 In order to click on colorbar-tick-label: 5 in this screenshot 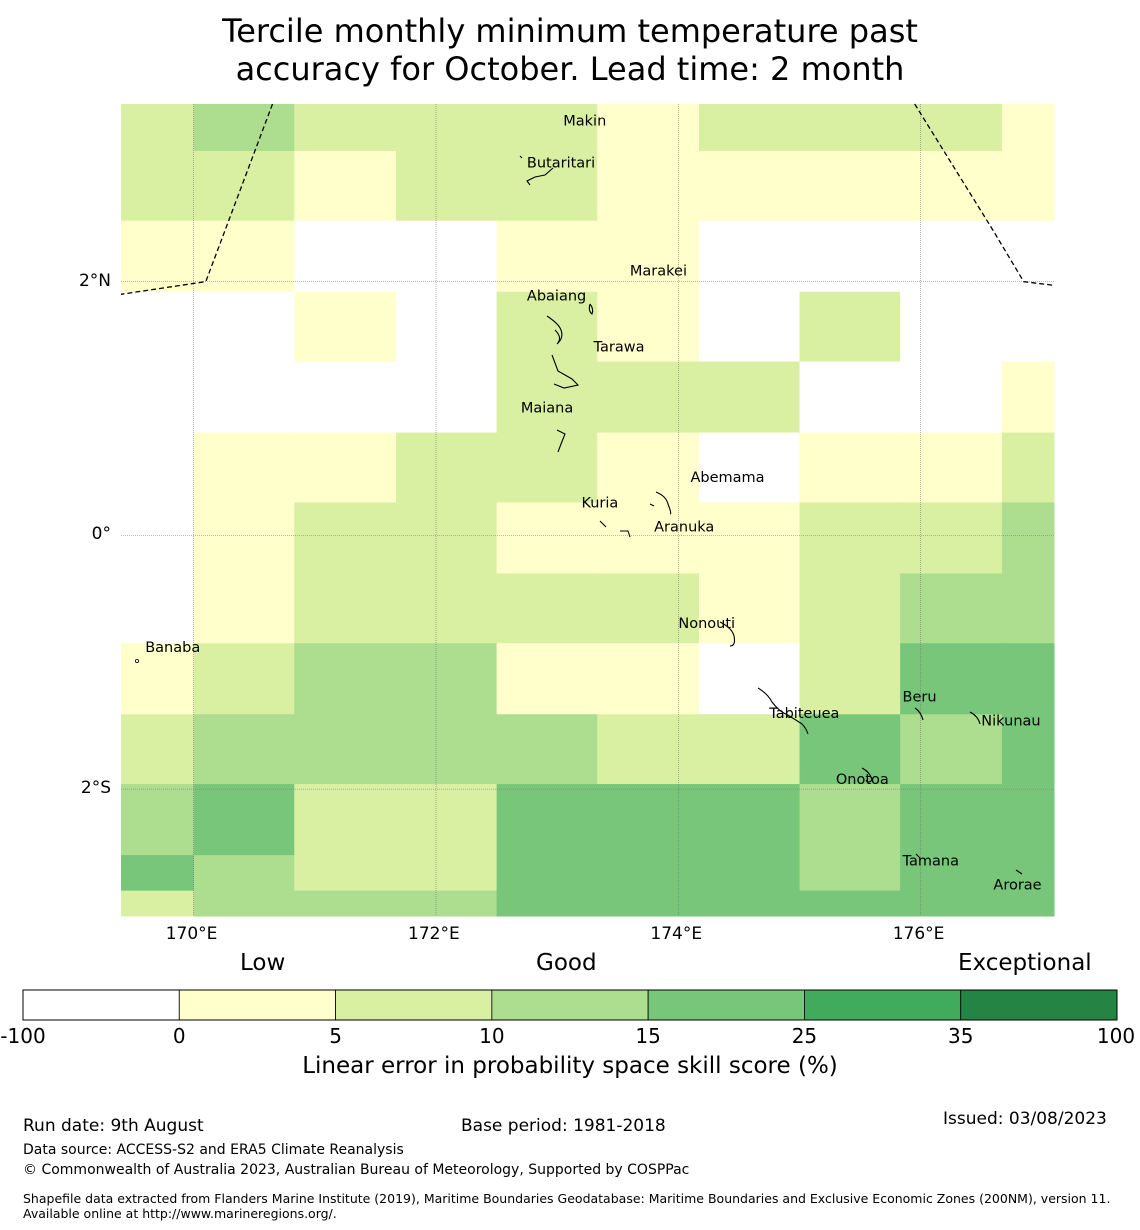, I will do `click(335, 1036)`.